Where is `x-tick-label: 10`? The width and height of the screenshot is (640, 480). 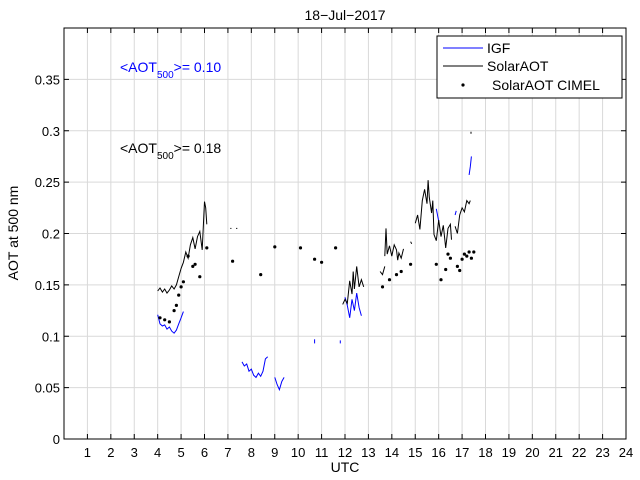
x-tick-label: 10 is located at coordinates (298, 452).